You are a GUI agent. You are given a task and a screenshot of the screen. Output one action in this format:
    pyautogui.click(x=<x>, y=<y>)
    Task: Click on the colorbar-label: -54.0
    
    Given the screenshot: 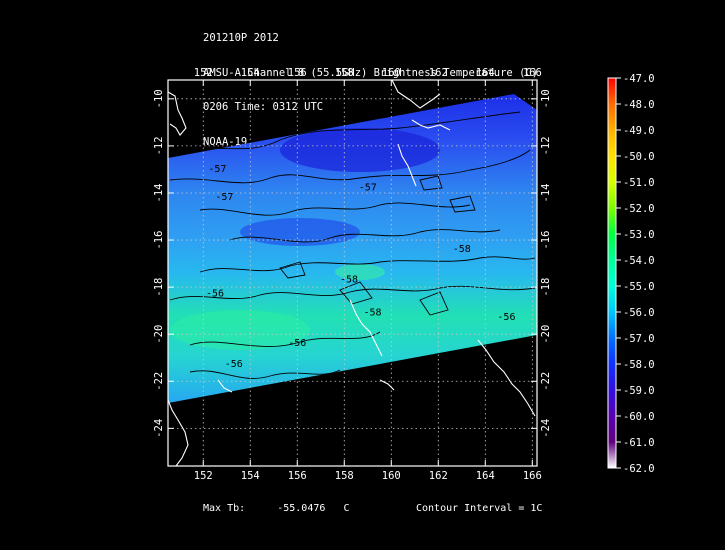 What is the action you would take?
    pyautogui.click(x=639, y=261)
    